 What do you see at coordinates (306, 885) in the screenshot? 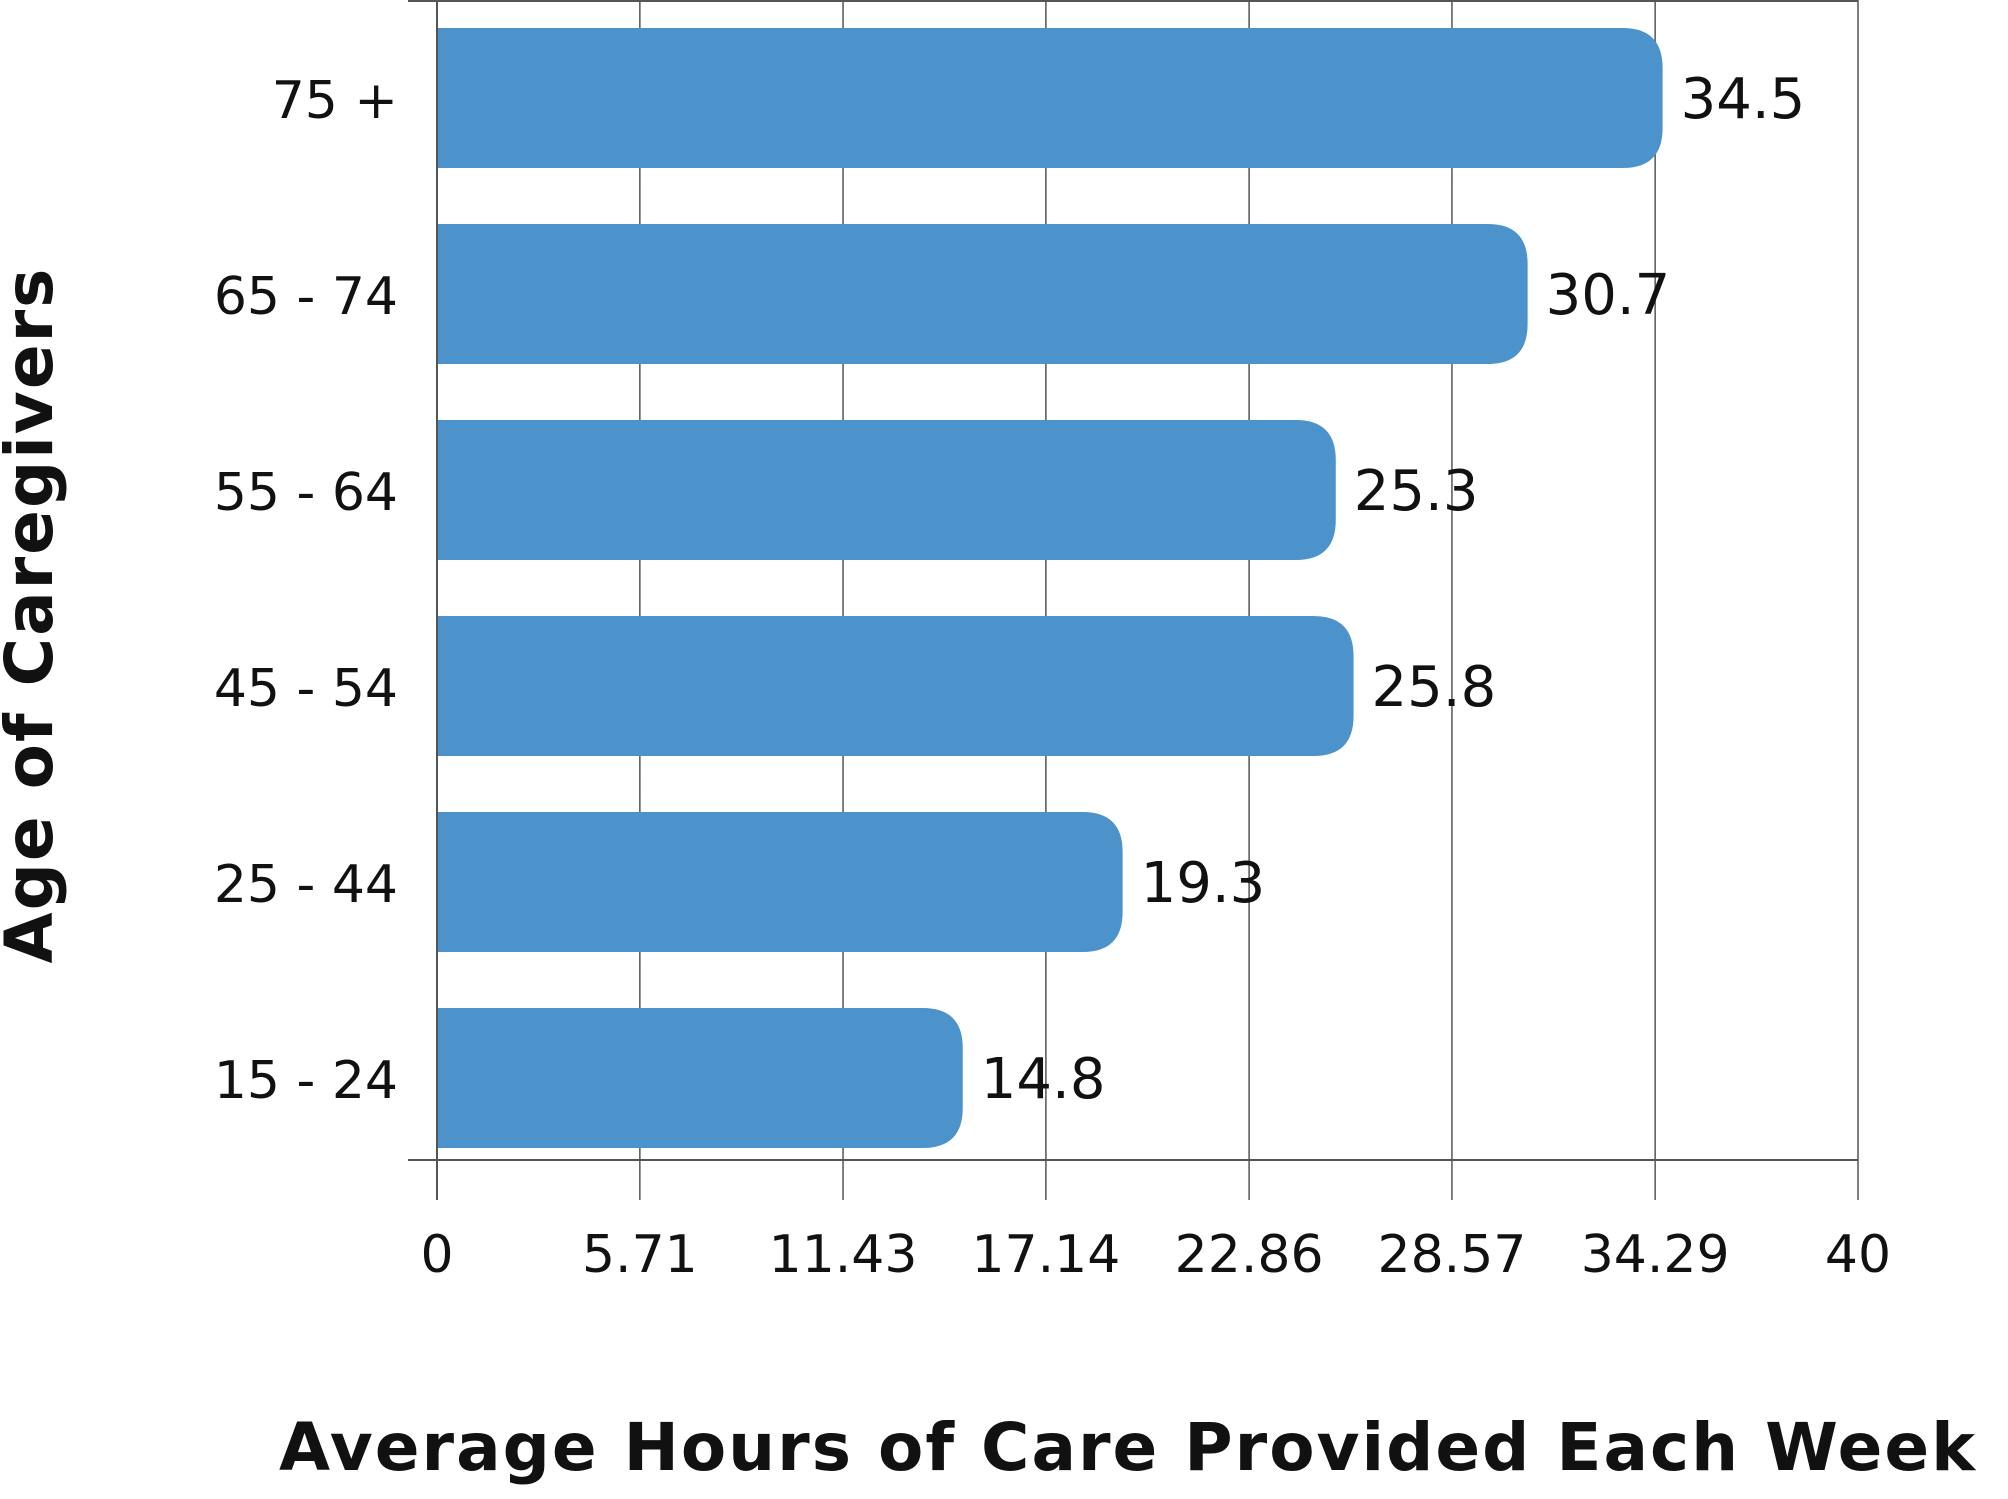
I see `y-category-label: 25 - 44` at bounding box center [306, 885].